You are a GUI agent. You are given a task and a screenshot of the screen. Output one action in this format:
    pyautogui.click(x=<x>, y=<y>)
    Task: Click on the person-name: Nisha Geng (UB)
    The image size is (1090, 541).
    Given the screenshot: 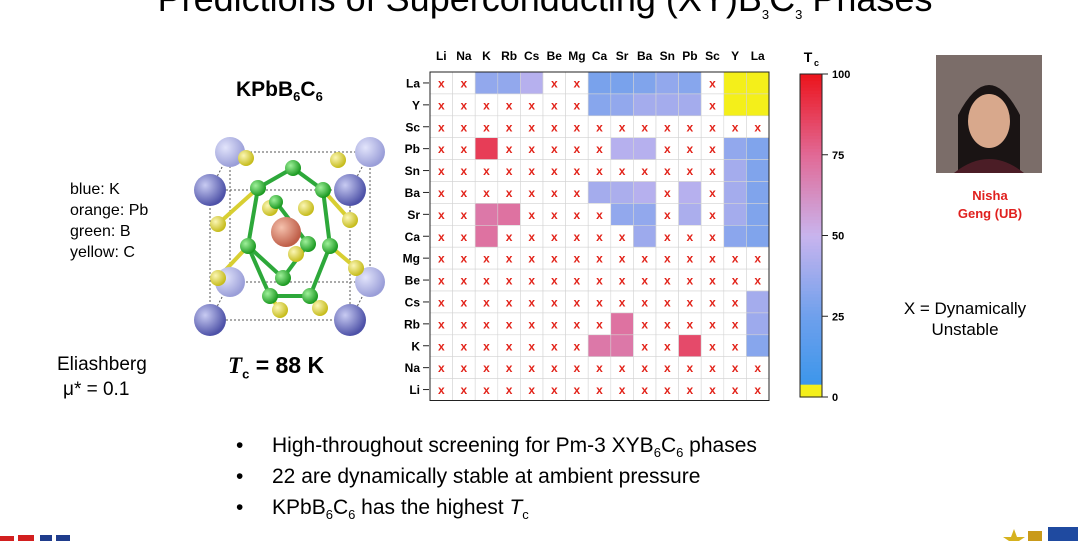 What is the action you would take?
    pyautogui.click(x=990, y=205)
    